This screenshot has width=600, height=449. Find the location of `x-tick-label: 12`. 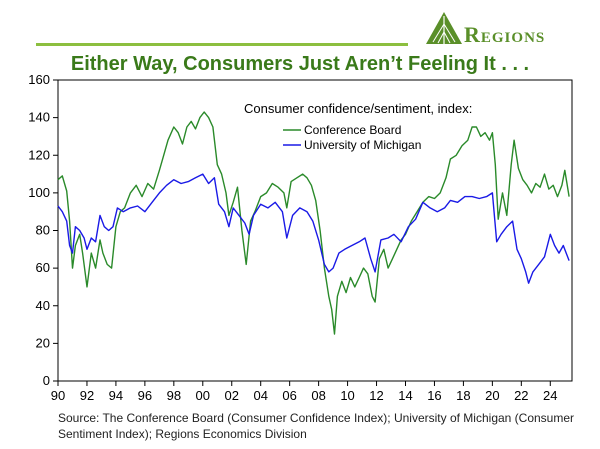

x-tick-label: 12 is located at coordinates (376, 395).